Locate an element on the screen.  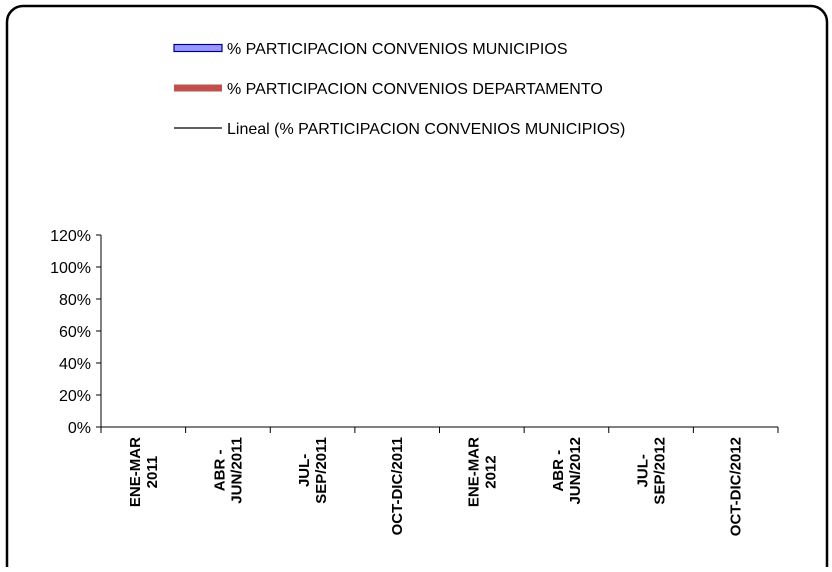
x-tick-label-line: JUN/2011 is located at coordinates (236, 470).